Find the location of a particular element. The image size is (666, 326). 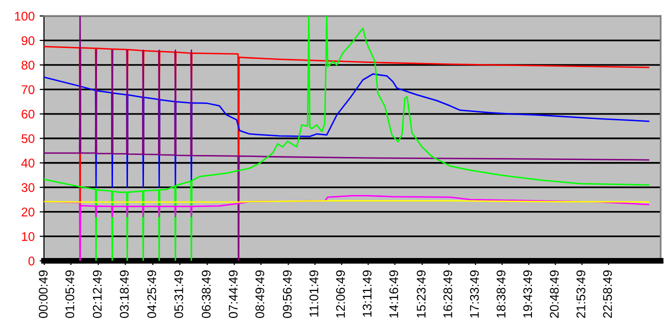

x-tick-label: 03:18:49 is located at coordinates (124, 294).